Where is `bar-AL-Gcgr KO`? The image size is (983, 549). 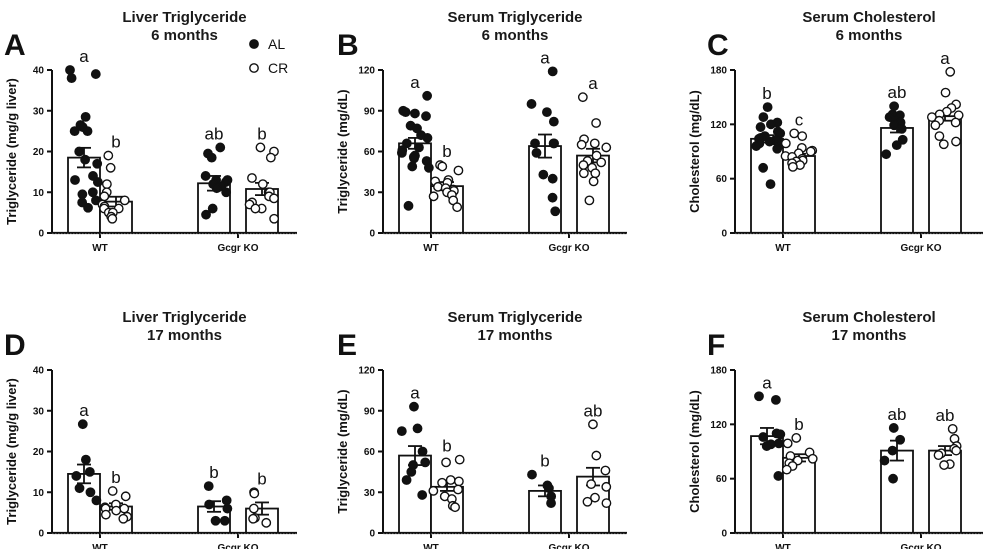 bar-AL-Gcgr KO is located at coordinates (545, 189).